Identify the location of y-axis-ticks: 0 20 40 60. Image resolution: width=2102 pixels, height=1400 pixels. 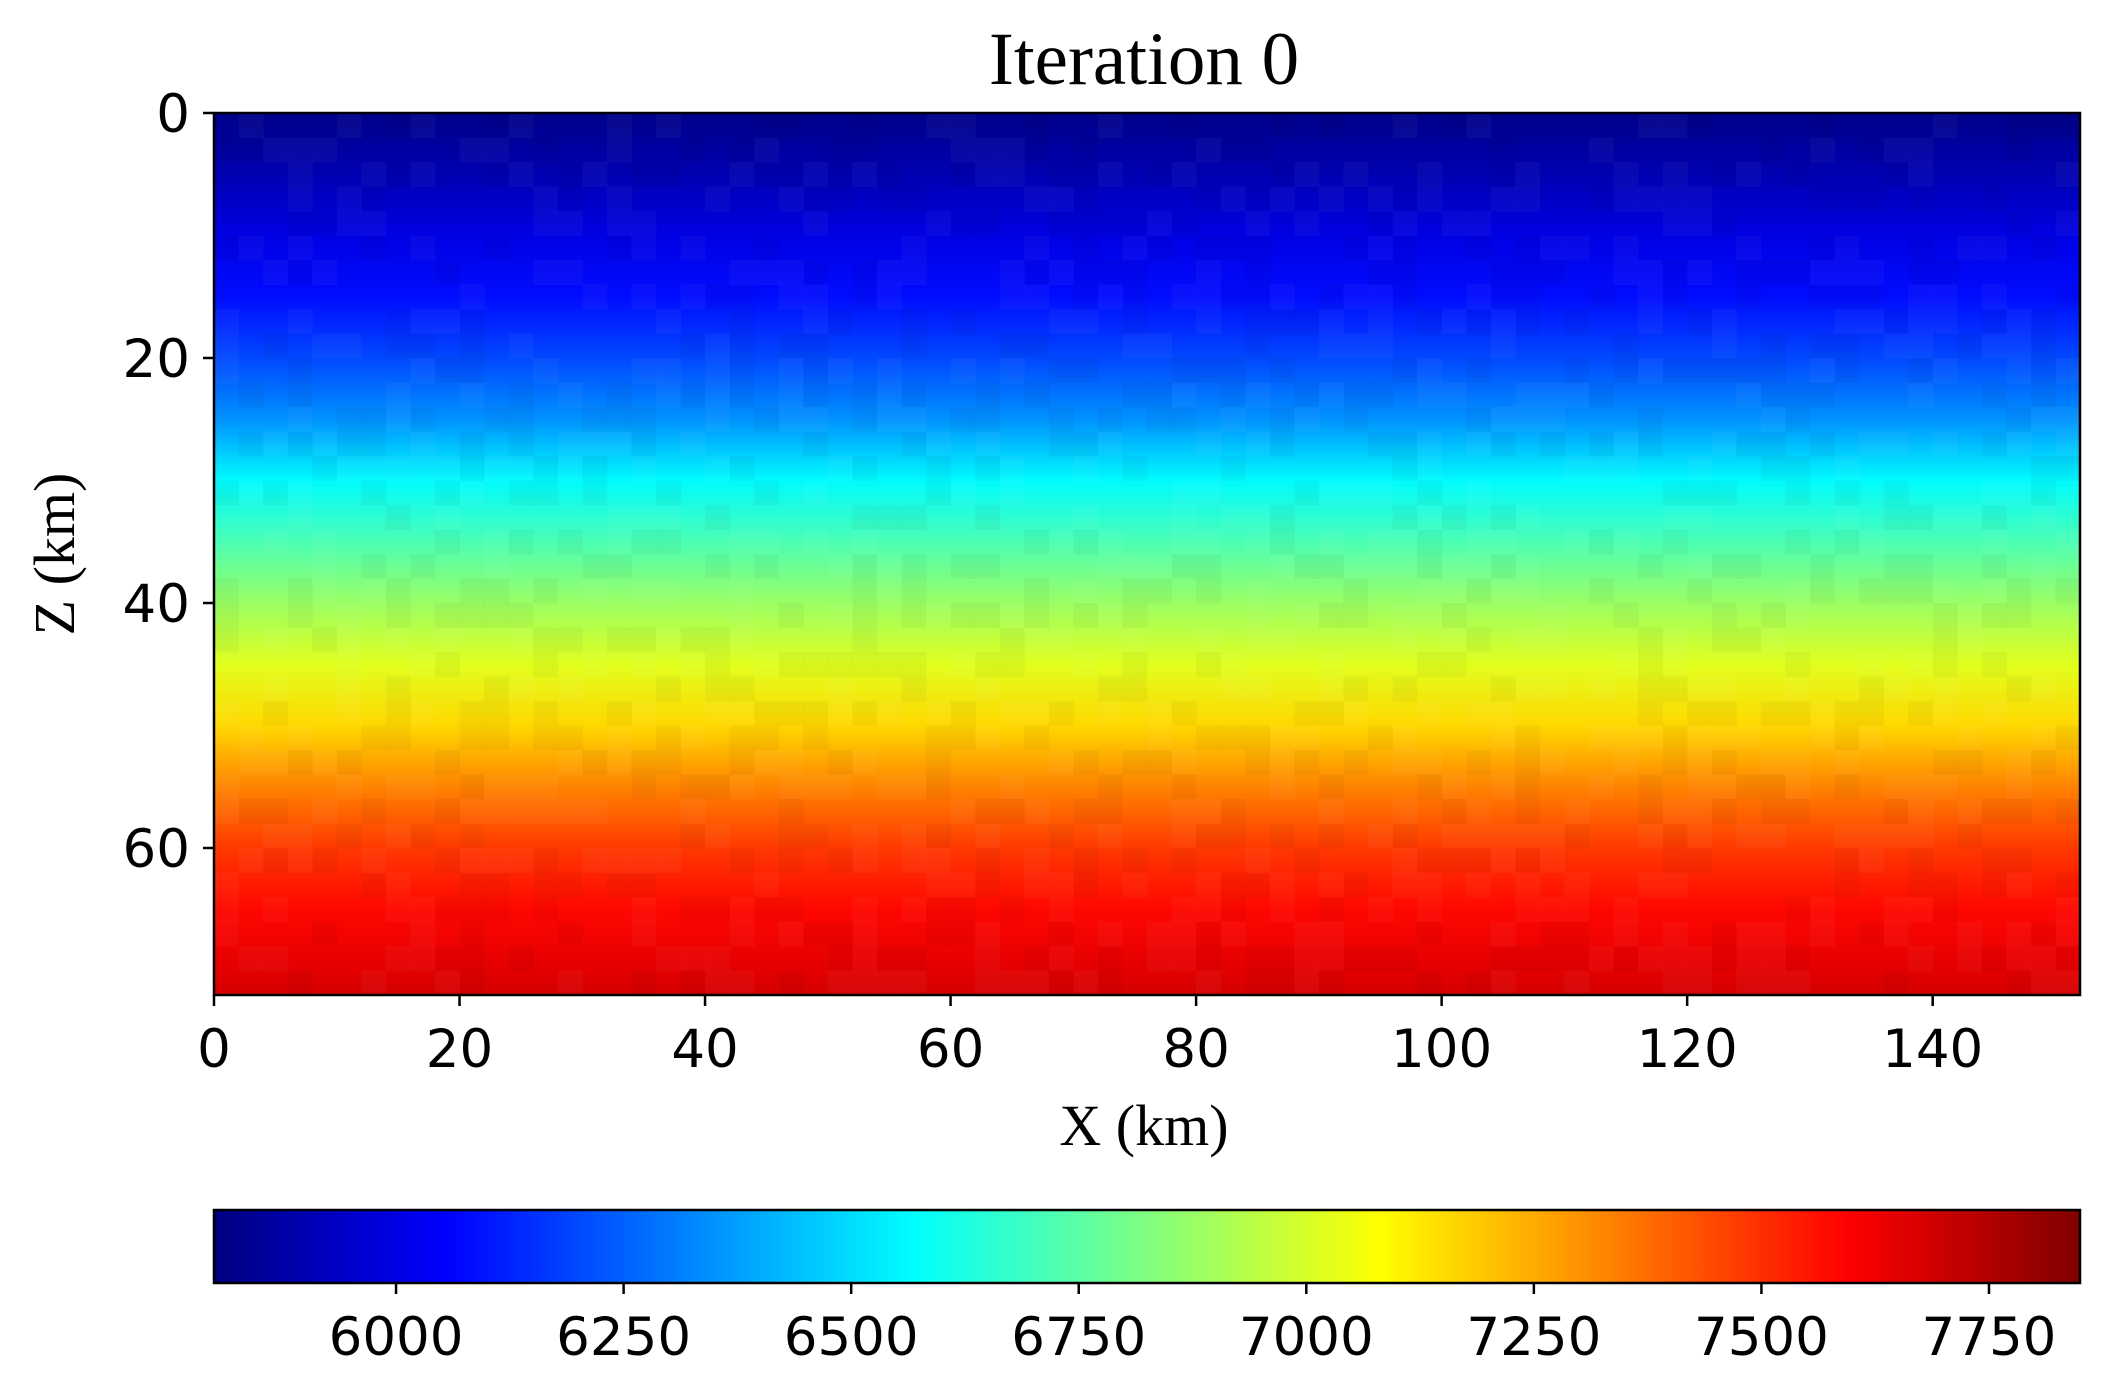
(168, 482).